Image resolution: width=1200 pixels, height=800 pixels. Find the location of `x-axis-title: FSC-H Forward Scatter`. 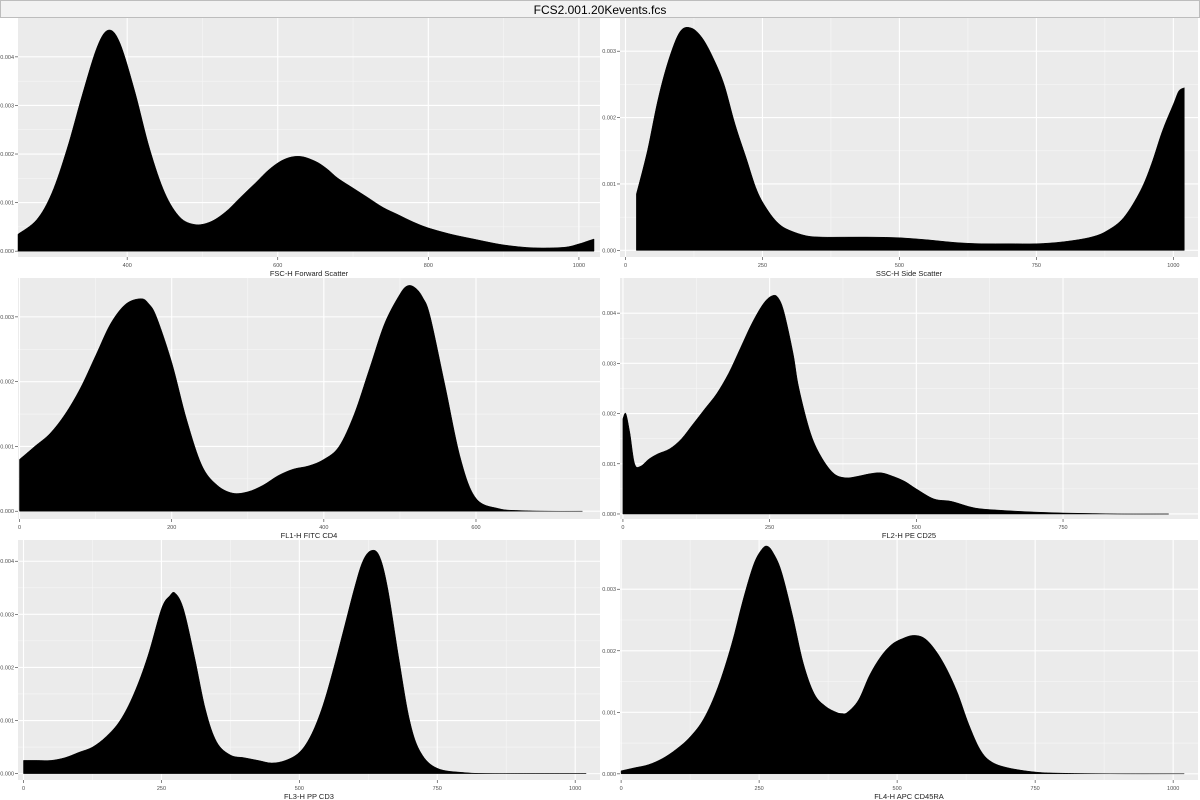

x-axis-title: FSC-H Forward Scatter is located at coordinates (309, 273).